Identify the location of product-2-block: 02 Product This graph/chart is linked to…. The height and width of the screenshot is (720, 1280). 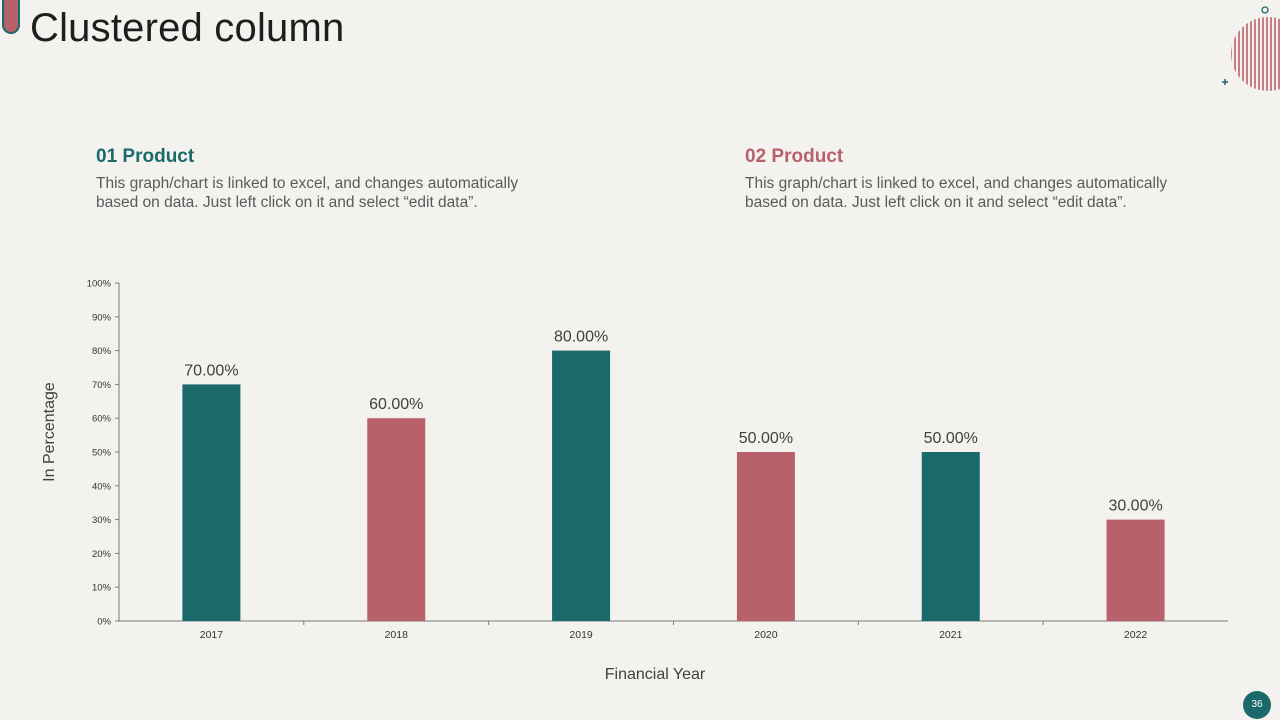
(970, 179).